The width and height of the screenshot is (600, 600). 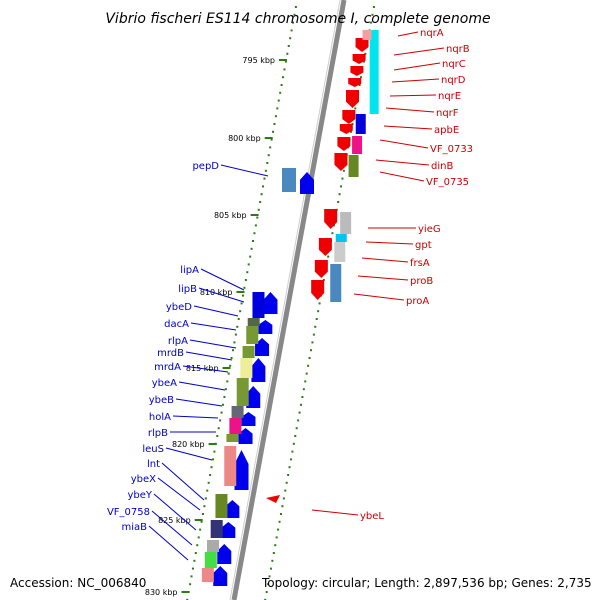 I want to click on gene-label-nqra: nqrA, so click(x=432, y=33).